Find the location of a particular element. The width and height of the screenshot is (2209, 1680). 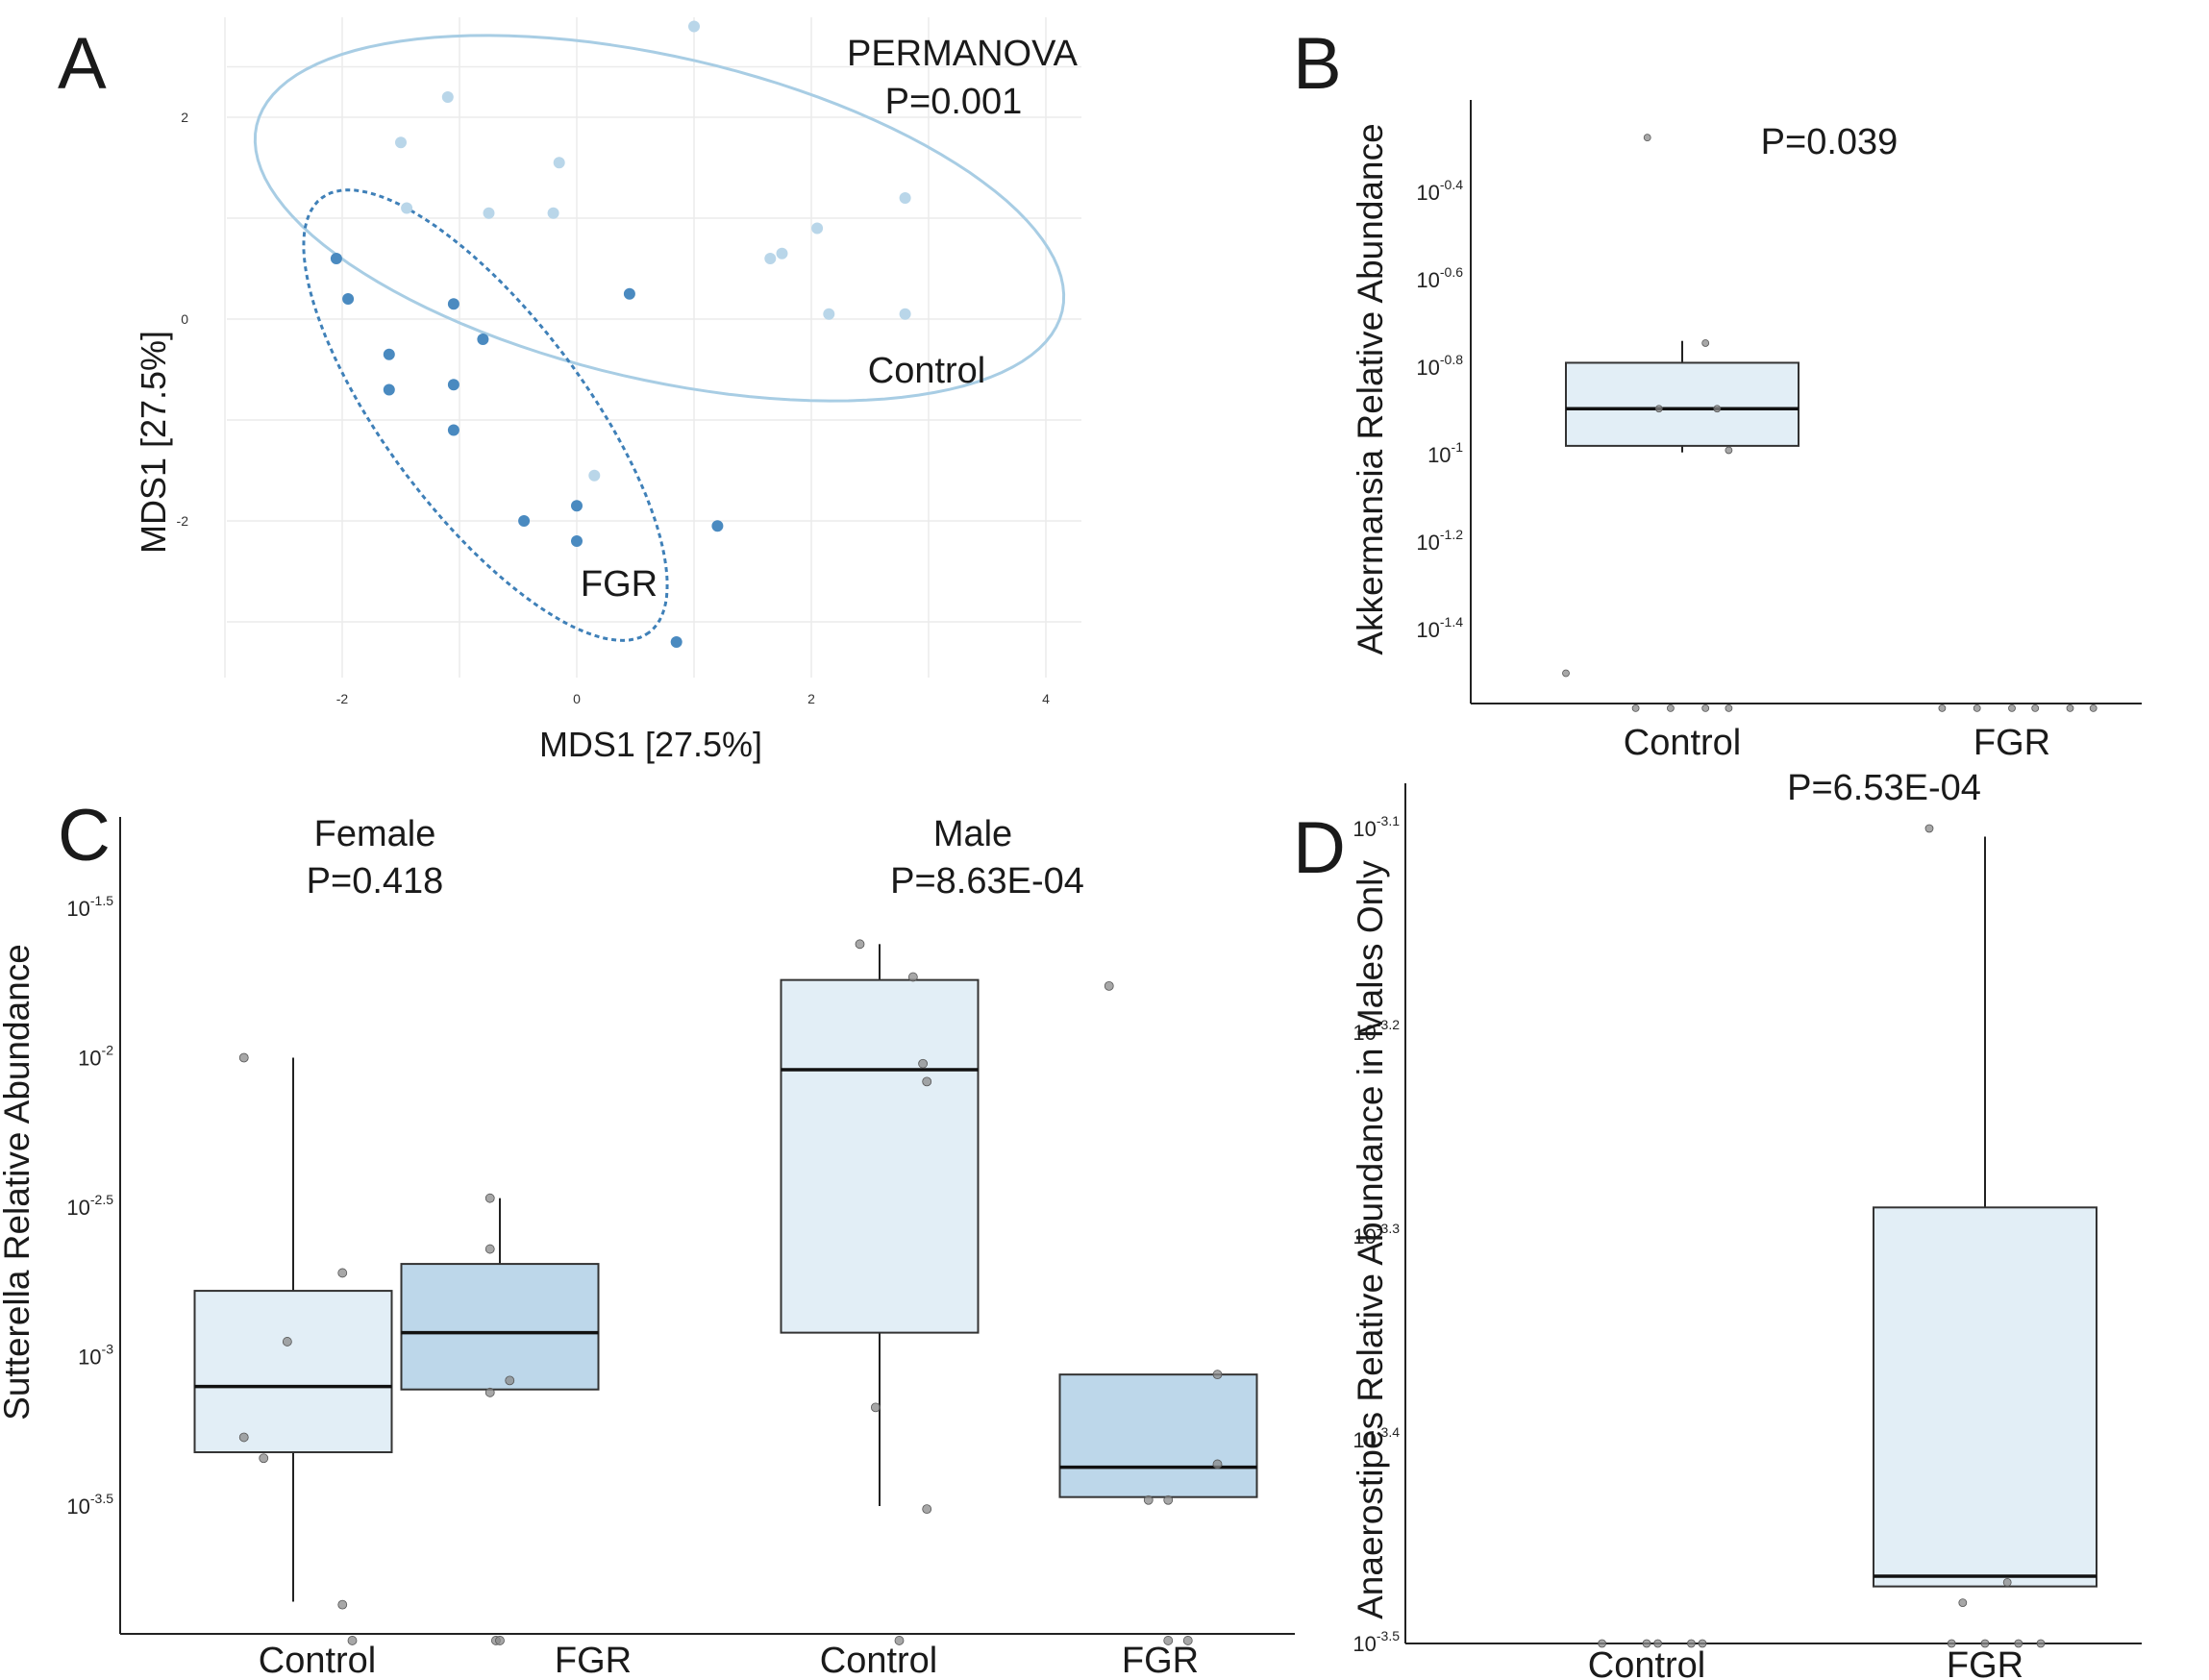

y-tick-label: 10-0.6 is located at coordinates (1439, 278).